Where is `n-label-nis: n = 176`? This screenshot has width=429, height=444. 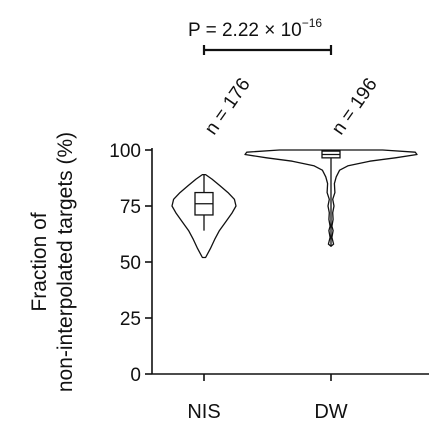 n-label-nis: n = 176 is located at coordinates (228, 106).